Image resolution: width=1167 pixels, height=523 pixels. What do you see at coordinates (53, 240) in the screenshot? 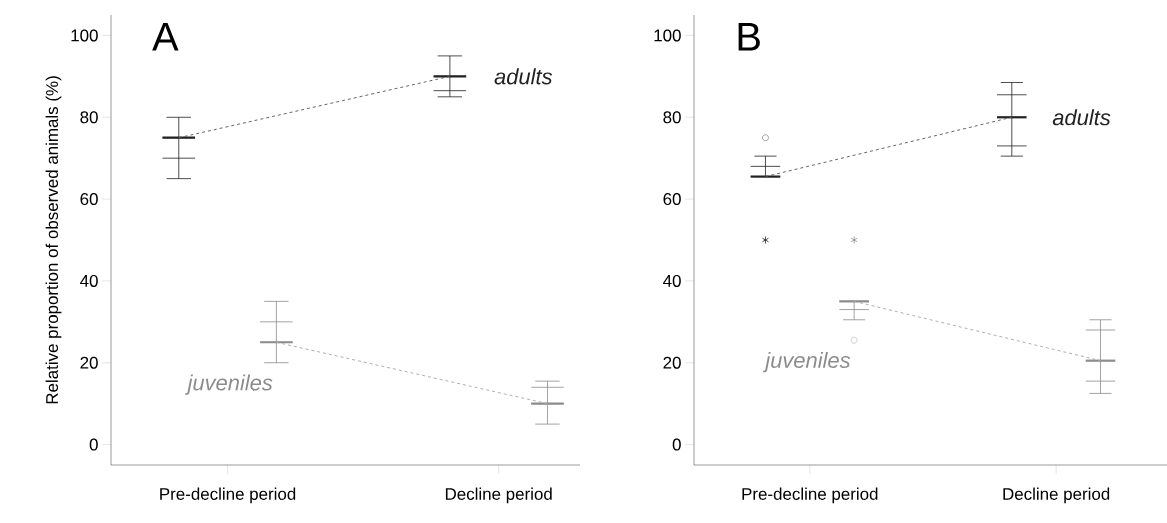
I see `y-axis-title: Relative proportion of observed animals (%)` at bounding box center [53, 240].